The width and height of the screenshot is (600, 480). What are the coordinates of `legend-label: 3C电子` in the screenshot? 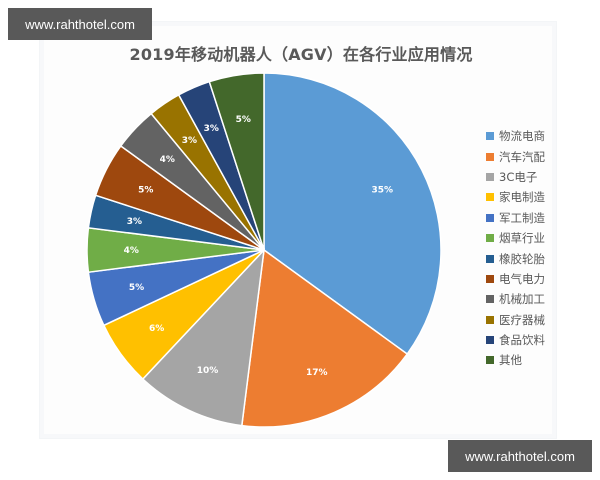 It's located at (518, 176).